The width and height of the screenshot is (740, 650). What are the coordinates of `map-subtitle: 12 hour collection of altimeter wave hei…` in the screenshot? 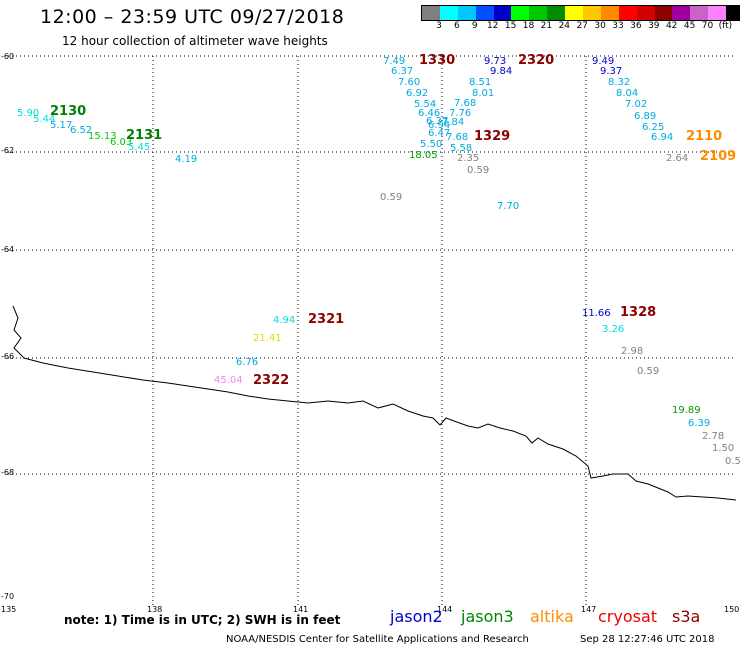 It's located at (195, 41).